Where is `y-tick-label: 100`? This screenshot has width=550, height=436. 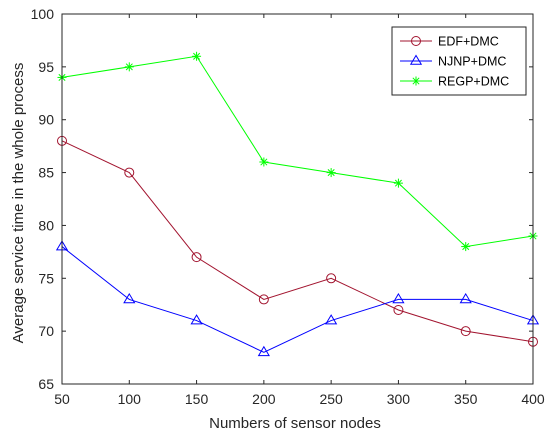
y-tick-label: 100 is located at coordinates (43, 14).